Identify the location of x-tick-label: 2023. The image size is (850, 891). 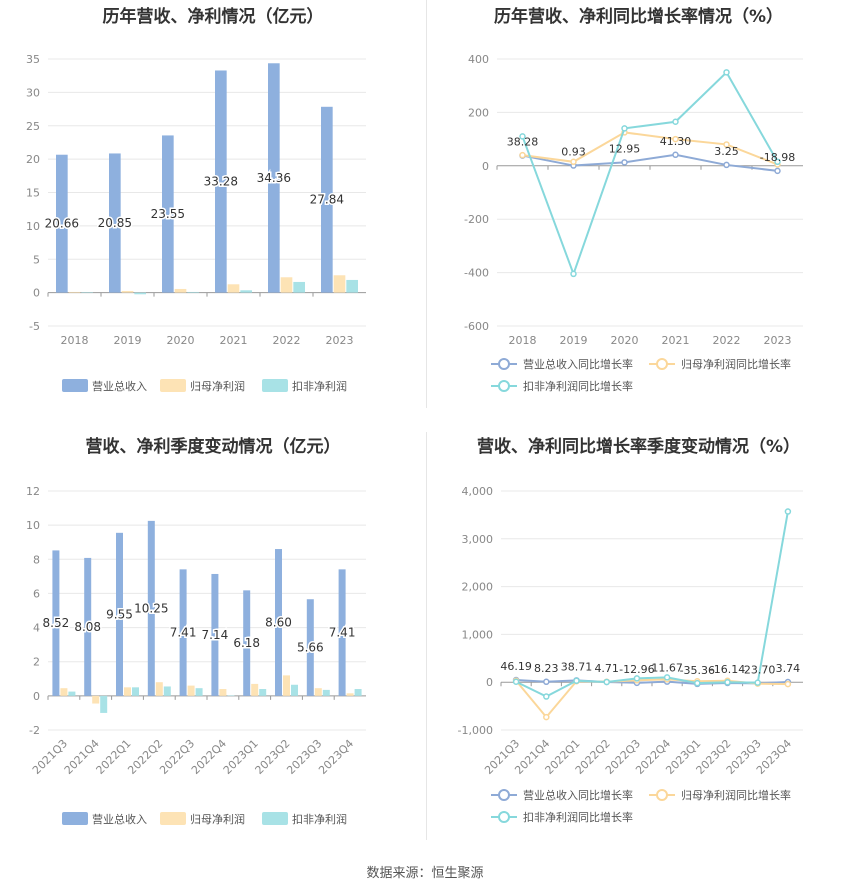
(340, 340).